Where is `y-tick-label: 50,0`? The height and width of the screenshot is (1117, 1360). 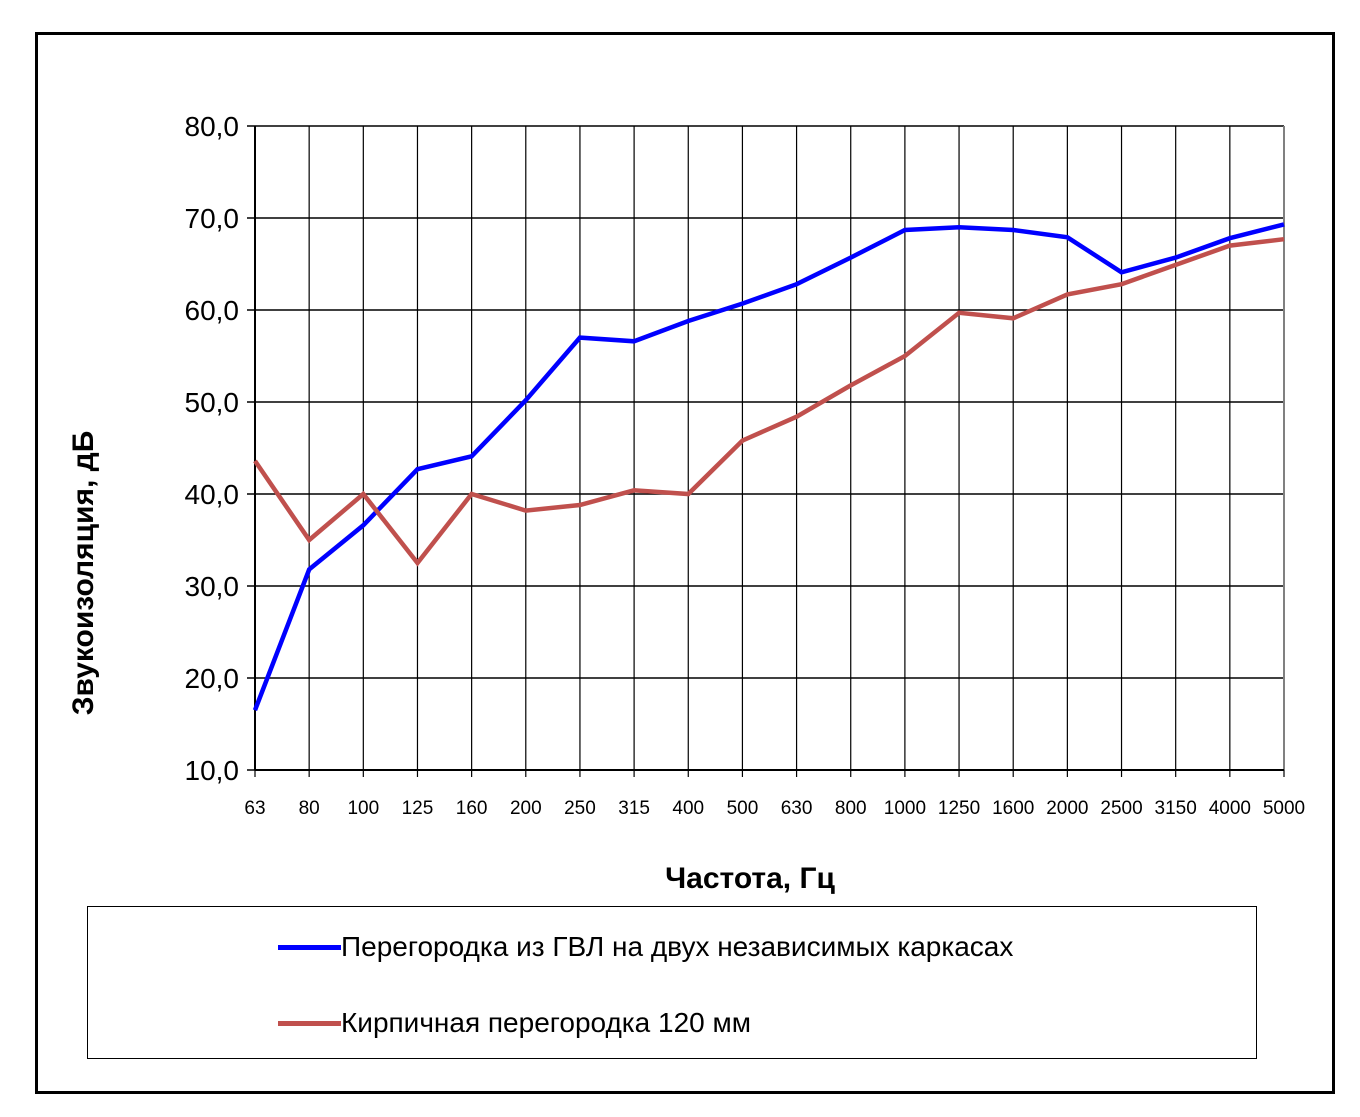 y-tick-label: 50,0 is located at coordinates (212, 402).